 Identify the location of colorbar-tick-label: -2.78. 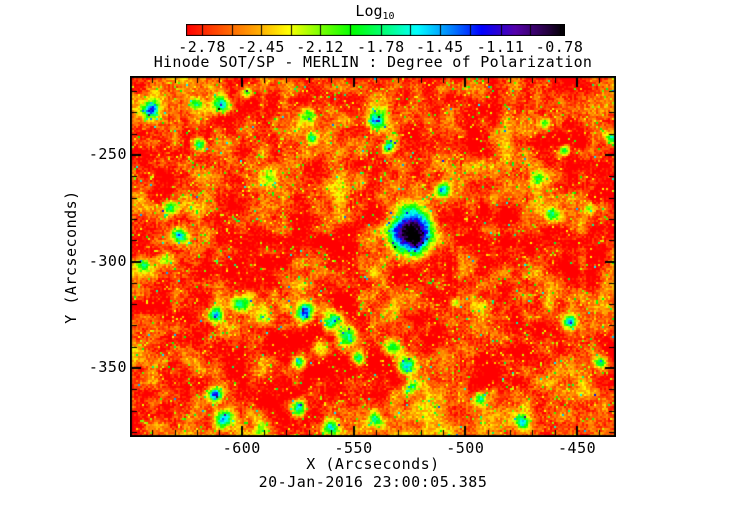
(202, 47).